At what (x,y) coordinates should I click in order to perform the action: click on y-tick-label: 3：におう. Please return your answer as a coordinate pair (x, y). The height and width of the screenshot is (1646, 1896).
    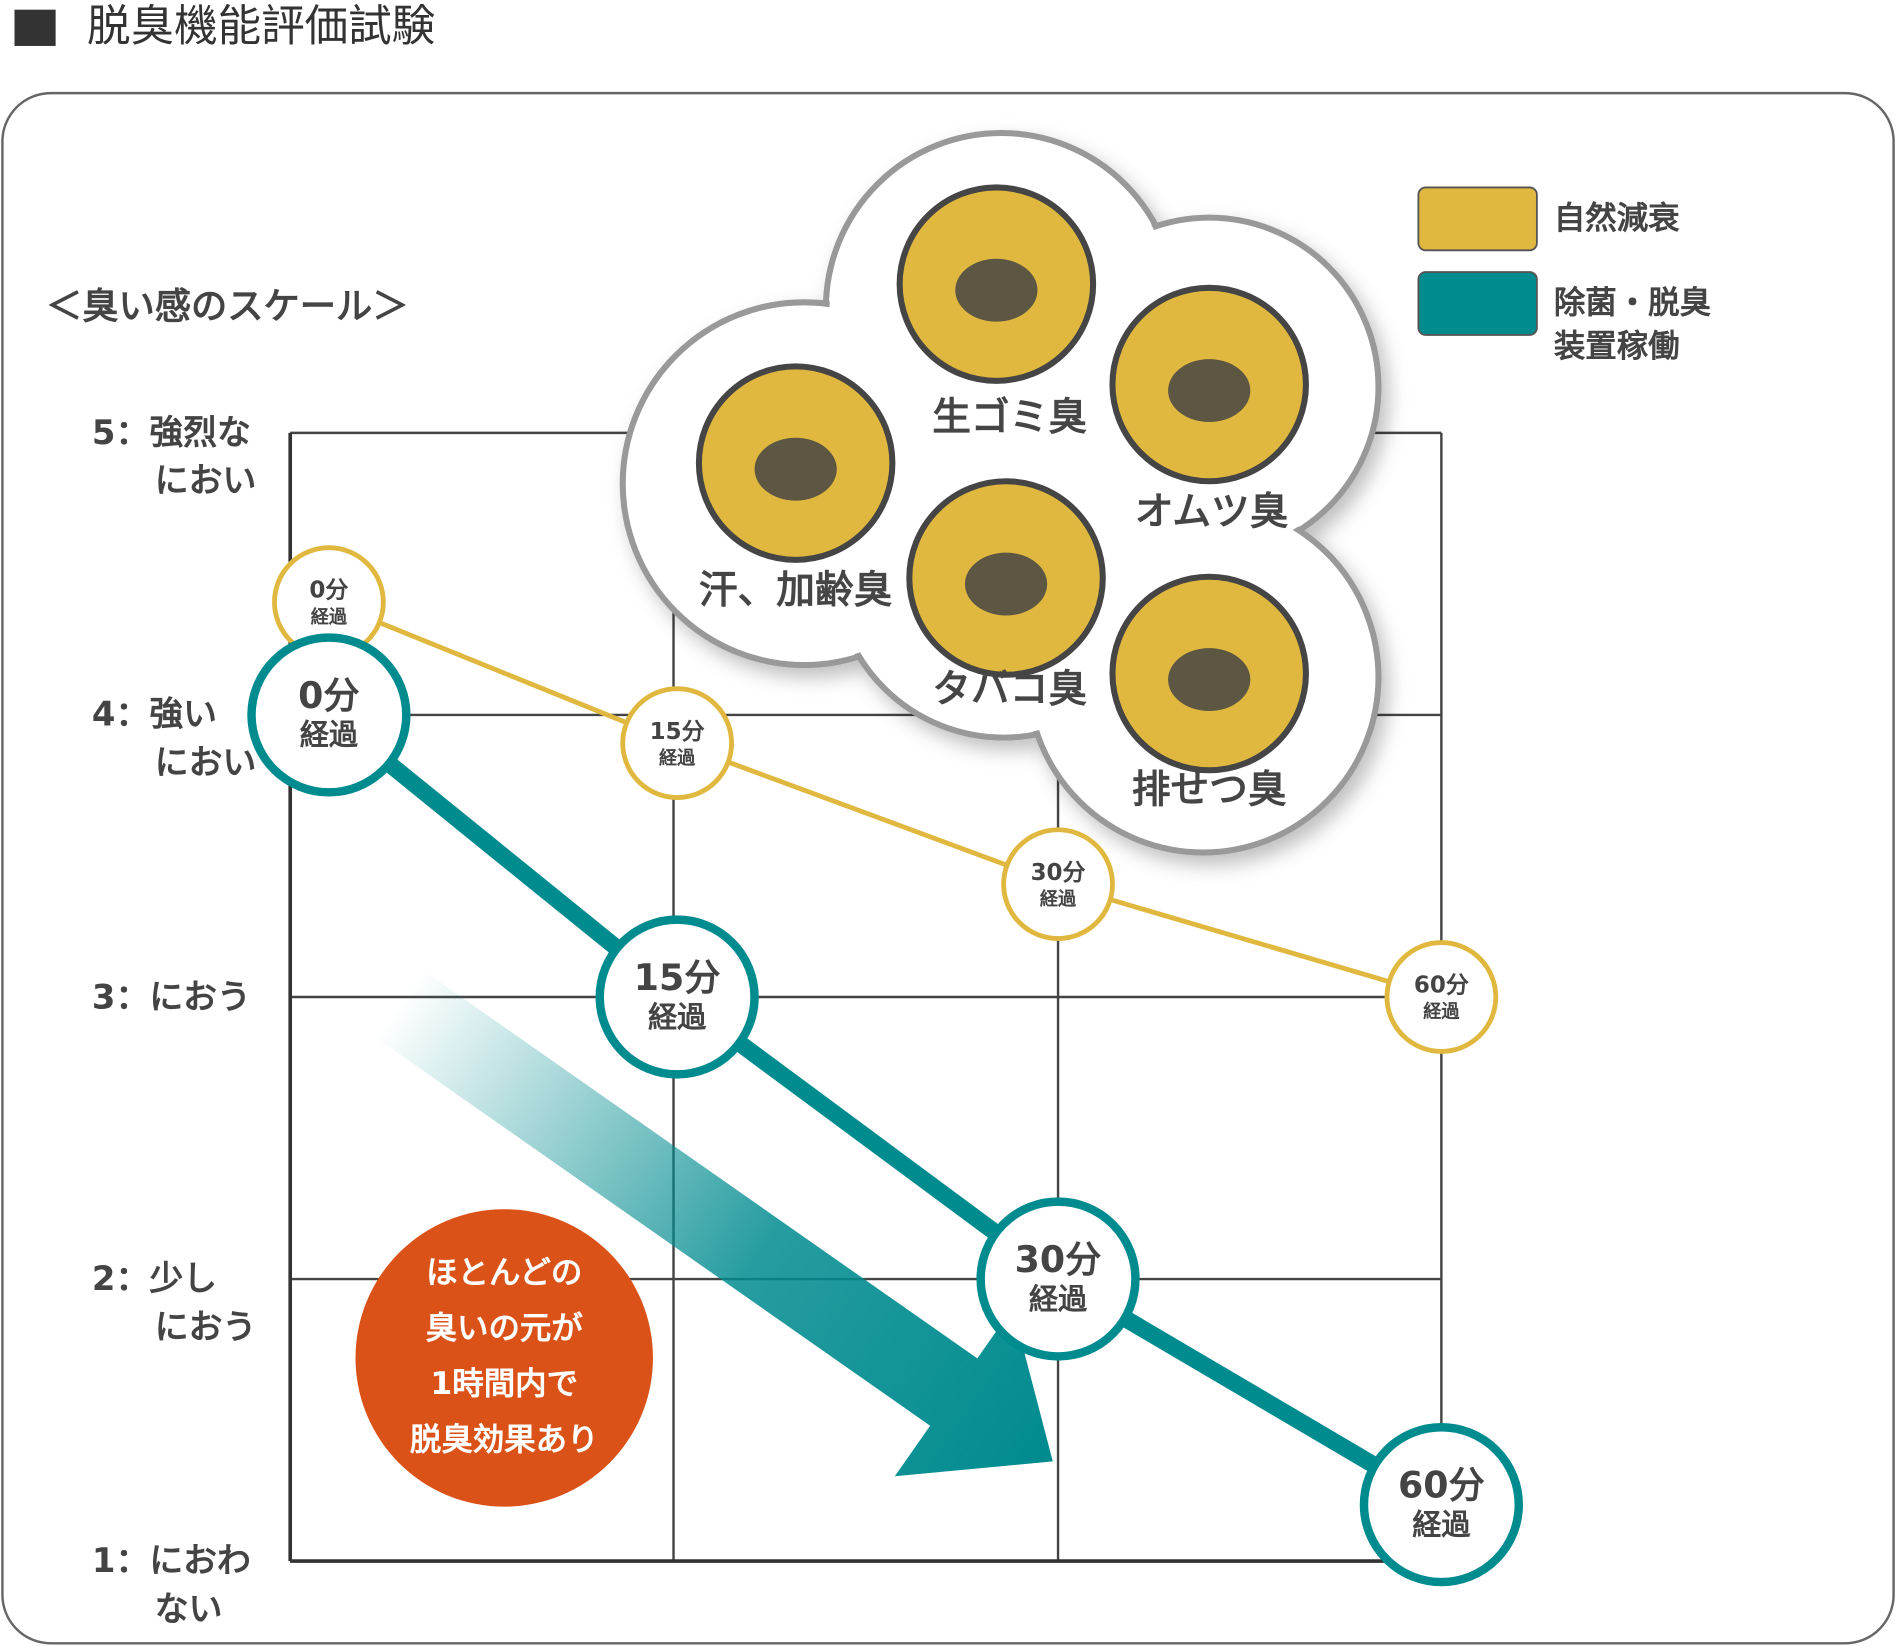
    Looking at the image, I should click on (171, 996).